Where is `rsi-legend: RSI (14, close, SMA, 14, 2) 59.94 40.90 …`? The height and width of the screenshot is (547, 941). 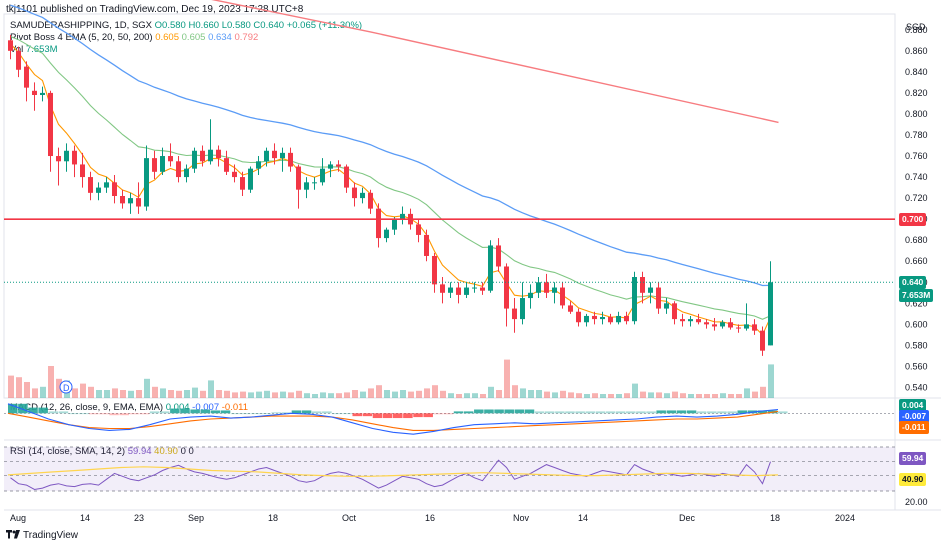 rsi-legend: RSI (14, close, SMA, 14, 2) 59.94 40.90 … is located at coordinates (102, 451).